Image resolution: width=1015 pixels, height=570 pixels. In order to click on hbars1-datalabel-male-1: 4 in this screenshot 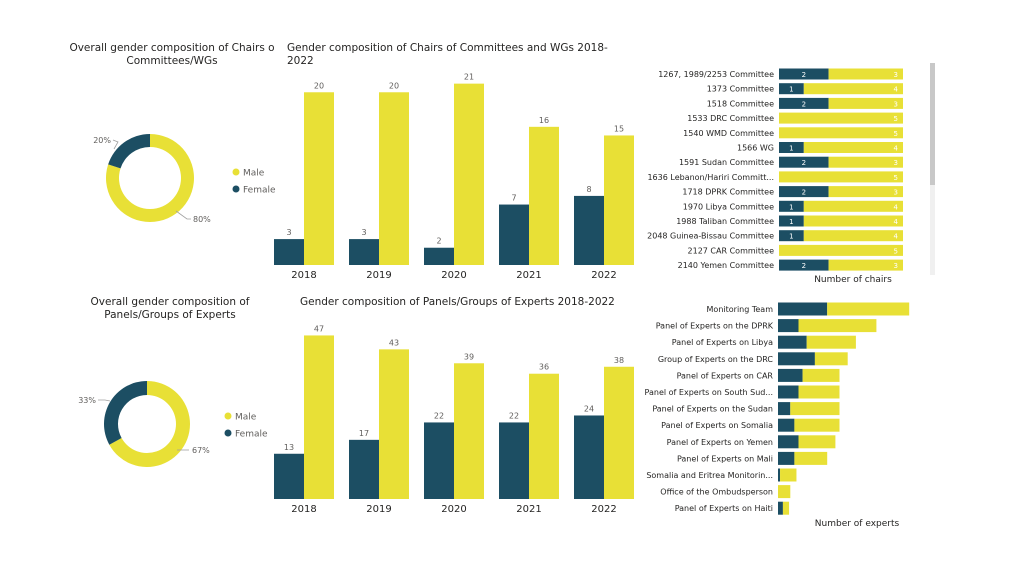, I will do `click(896, 90)`.